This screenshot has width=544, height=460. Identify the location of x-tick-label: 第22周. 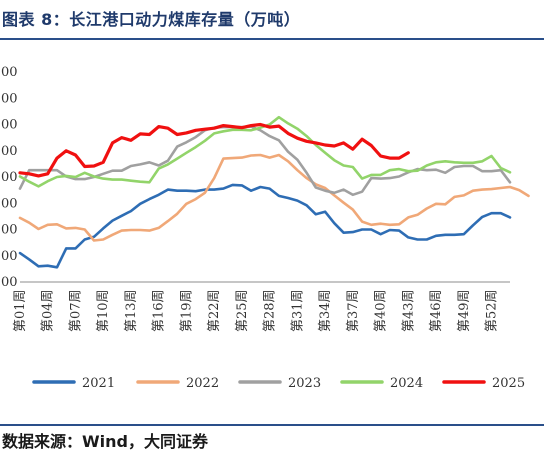
(214, 310).